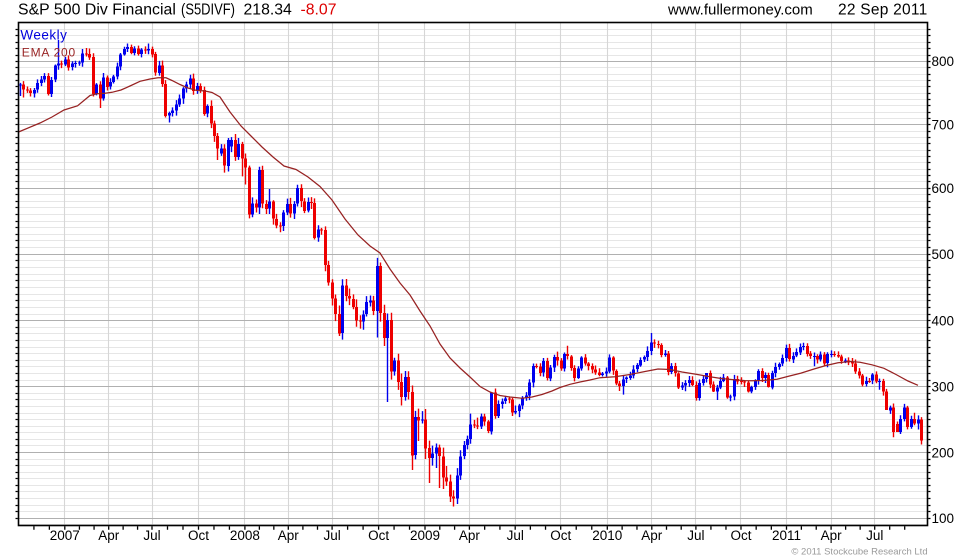  Describe the element at coordinates (268, 10) in the screenshot. I see `svg-text: 218.34` at that location.